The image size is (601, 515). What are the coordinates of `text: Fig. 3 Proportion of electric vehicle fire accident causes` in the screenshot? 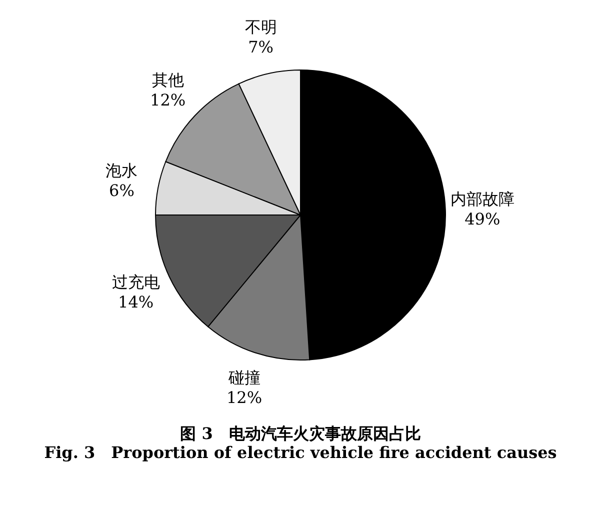 It's located at (300, 452).